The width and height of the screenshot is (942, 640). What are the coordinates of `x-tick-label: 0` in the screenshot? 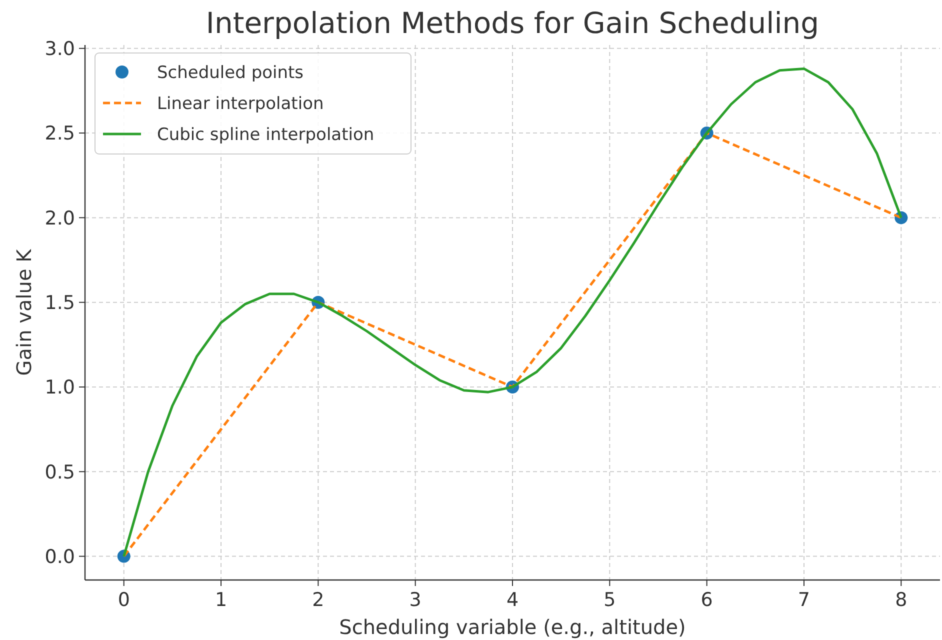 It's located at (124, 600).